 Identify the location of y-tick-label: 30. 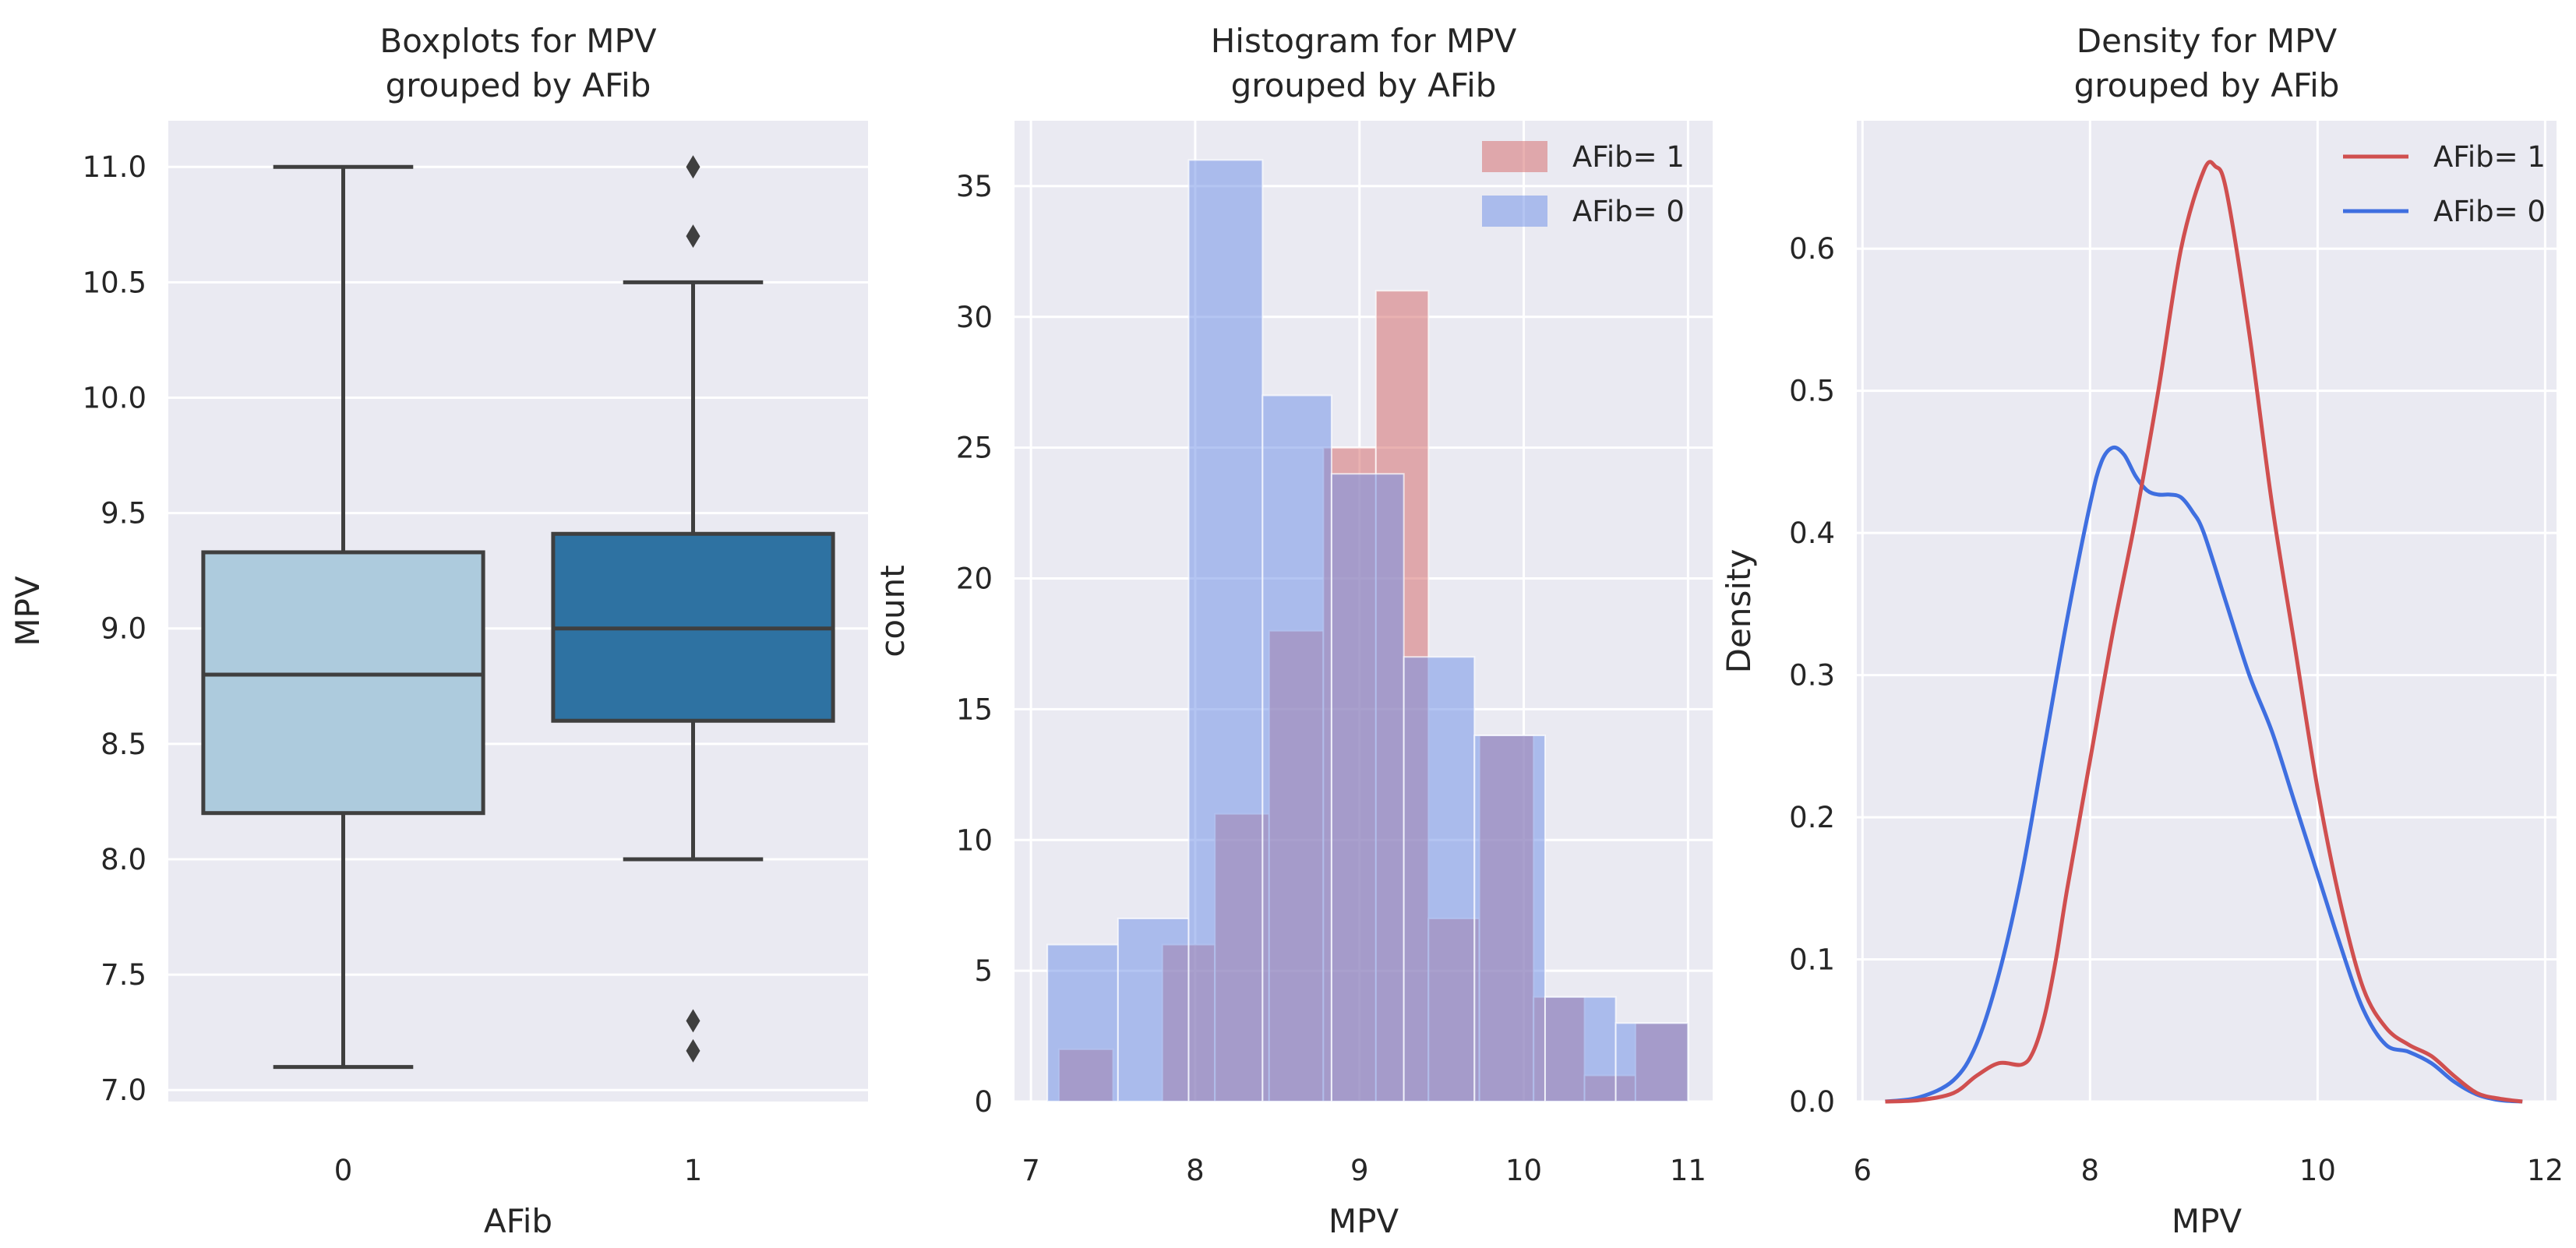
(974, 318).